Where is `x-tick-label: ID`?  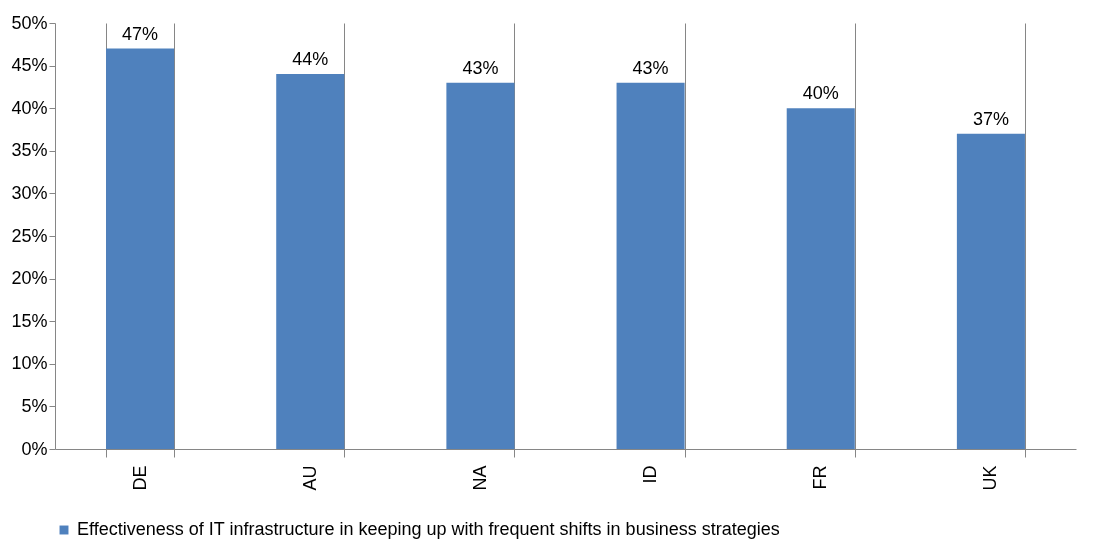 x-tick-label: ID is located at coordinates (650, 474).